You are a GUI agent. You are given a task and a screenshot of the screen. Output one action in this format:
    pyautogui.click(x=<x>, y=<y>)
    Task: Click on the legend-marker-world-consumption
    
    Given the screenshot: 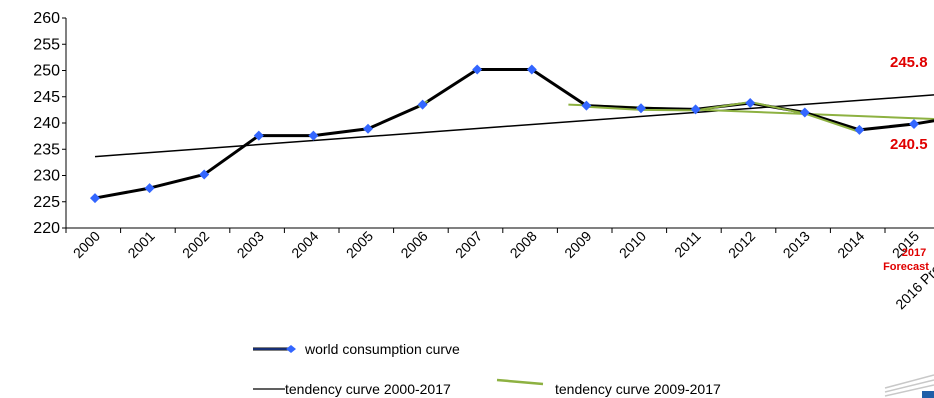 What is the action you would take?
    pyautogui.click(x=291, y=349)
    